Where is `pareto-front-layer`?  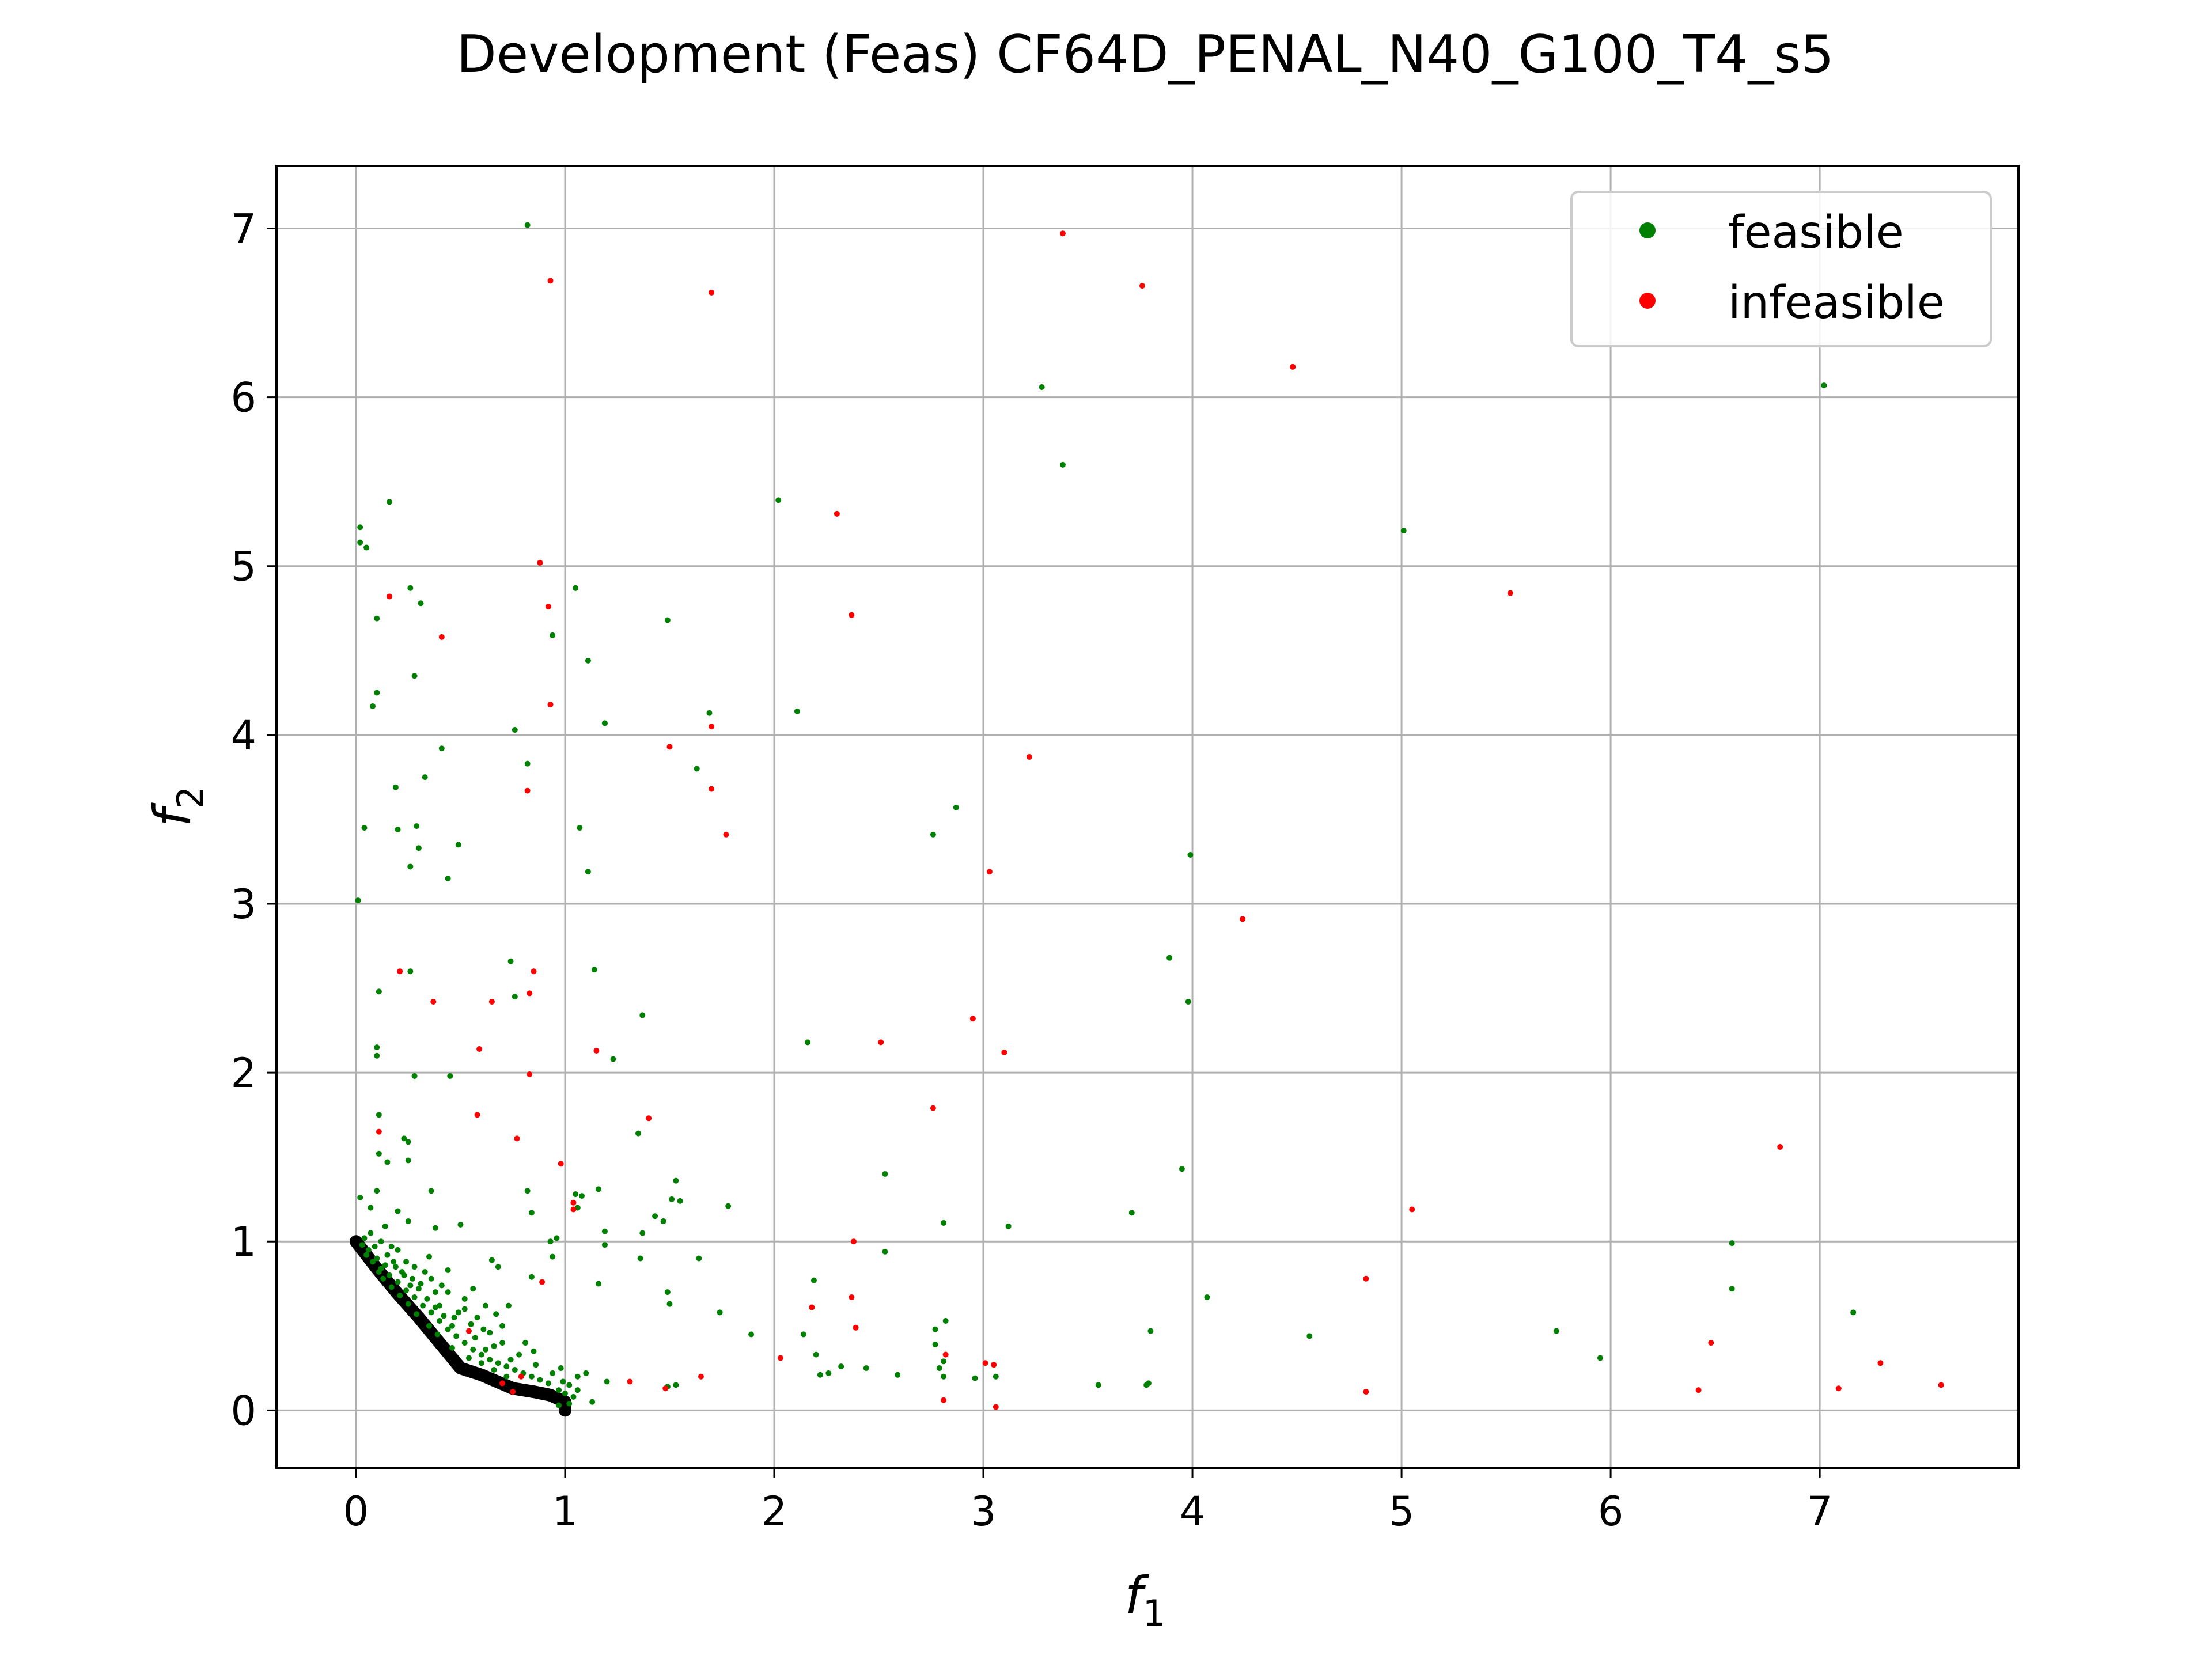
pareto-front-layer is located at coordinates (460, 1326).